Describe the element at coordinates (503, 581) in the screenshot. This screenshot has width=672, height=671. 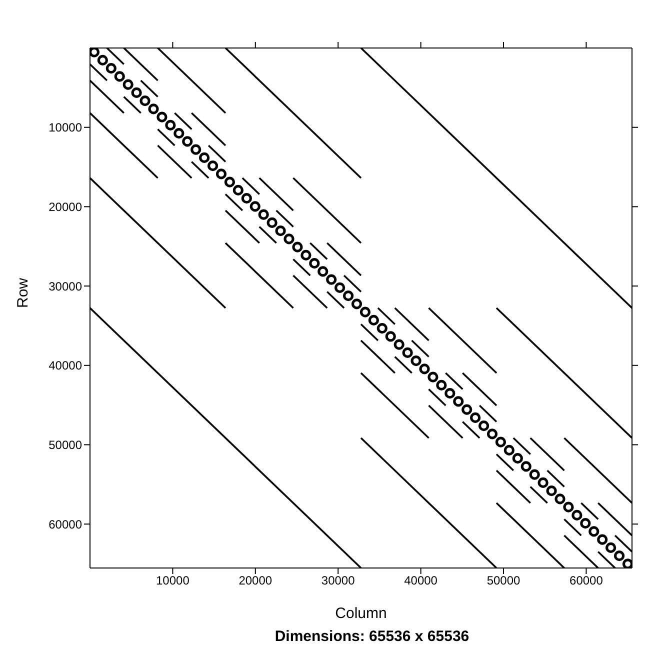
I see `x-tick-label: 50000` at that location.